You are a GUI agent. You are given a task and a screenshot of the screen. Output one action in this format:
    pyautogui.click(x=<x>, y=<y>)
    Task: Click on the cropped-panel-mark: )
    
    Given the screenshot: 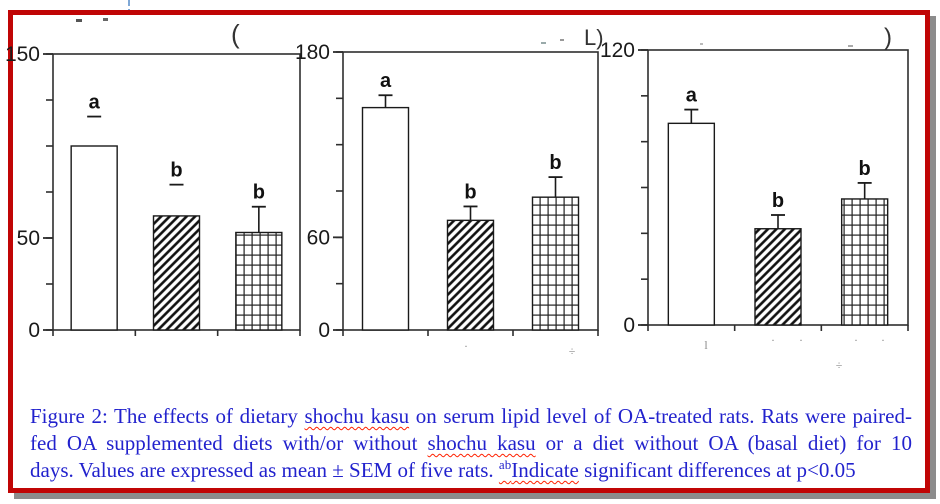 What is the action you would take?
    pyautogui.click(x=888, y=37)
    